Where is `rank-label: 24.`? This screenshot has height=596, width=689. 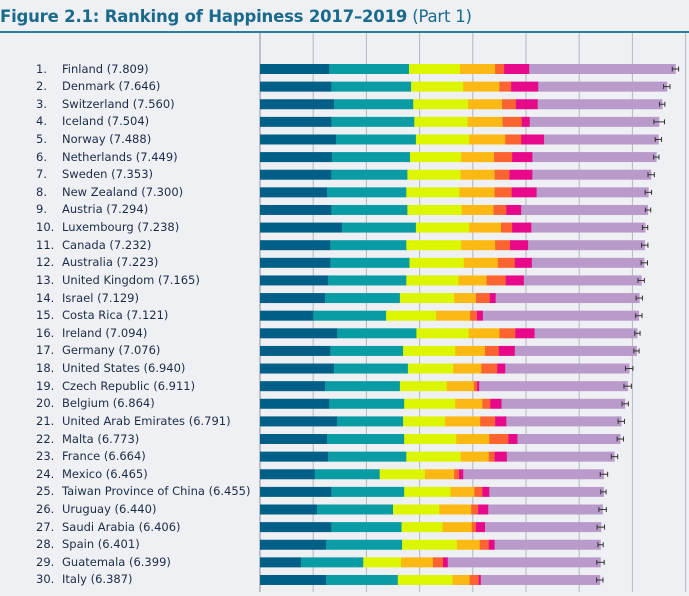
rank-label: 24. is located at coordinates (45, 473).